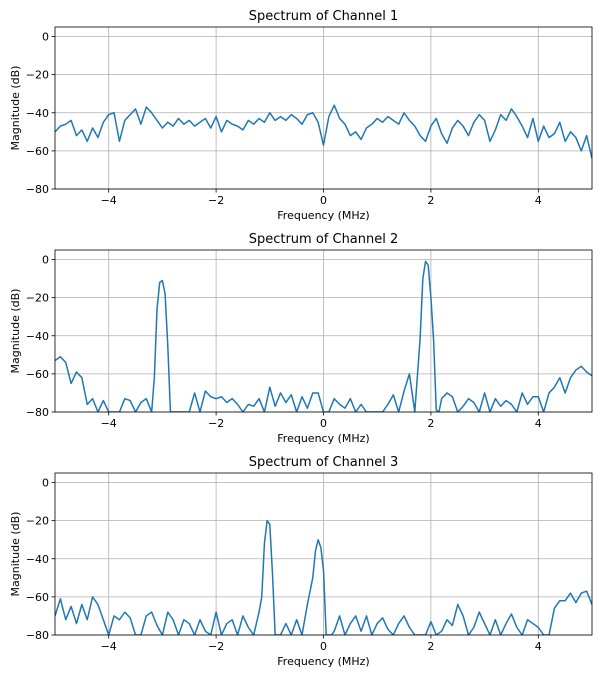 The image size is (604, 684). Describe the element at coordinates (324, 462) in the screenshot. I see `chart-title: Spectrum of Channel 3` at that location.